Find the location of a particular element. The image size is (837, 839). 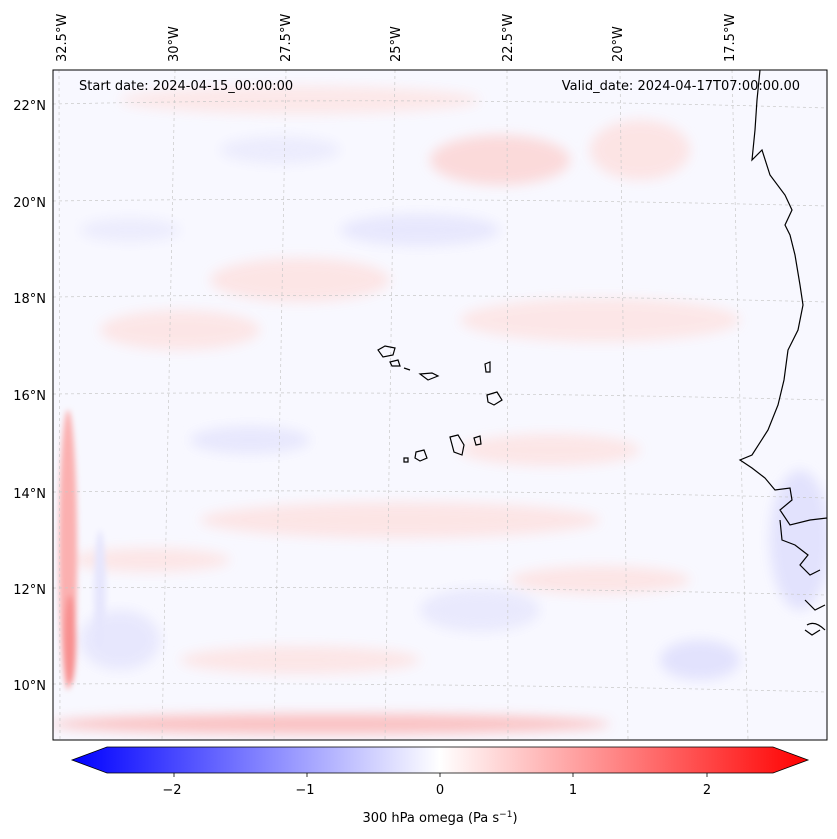

start-date-label: Start date: 2024-04-15_00:00:00 is located at coordinates (186, 86).